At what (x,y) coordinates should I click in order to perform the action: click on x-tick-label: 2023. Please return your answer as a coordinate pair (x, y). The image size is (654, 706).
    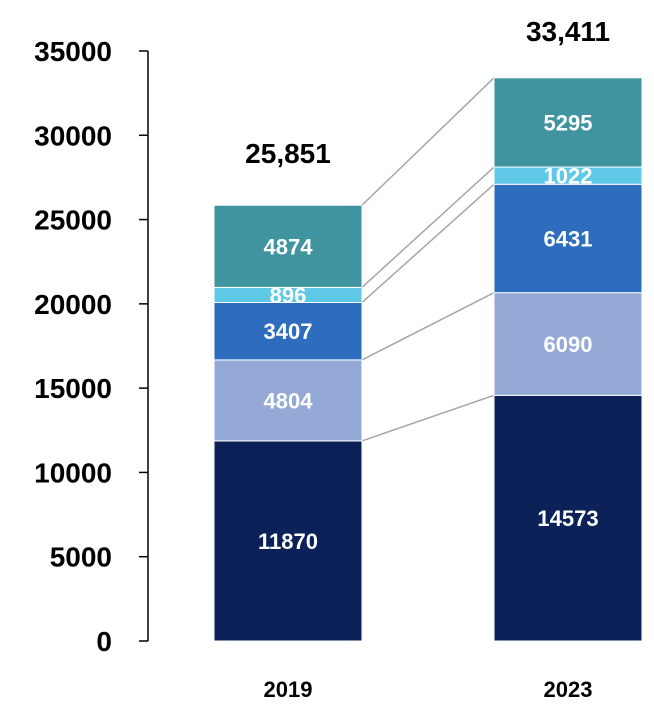
    Looking at the image, I should click on (568, 689).